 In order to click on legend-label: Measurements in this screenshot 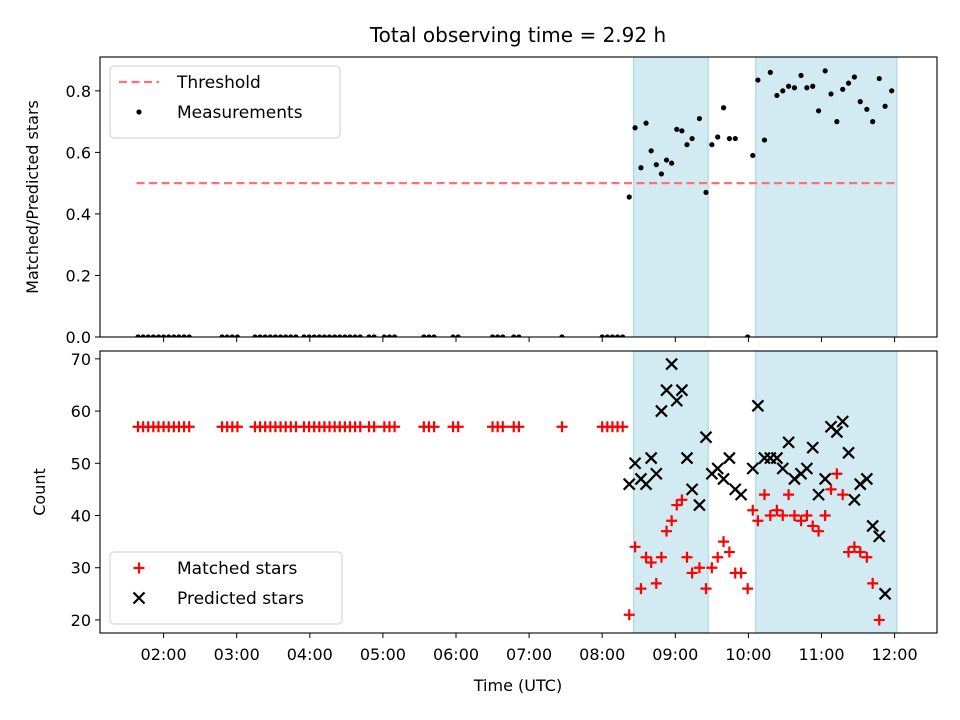, I will do `click(240, 113)`.